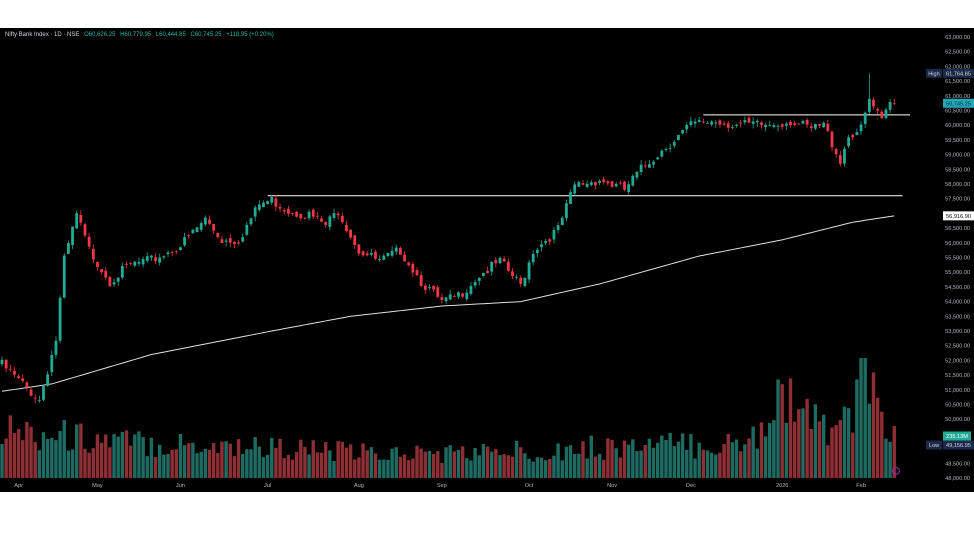 The width and height of the screenshot is (974, 548). What do you see at coordinates (957, 170) in the screenshot?
I see `price-tick-label: 58,500.00` at bounding box center [957, 170].